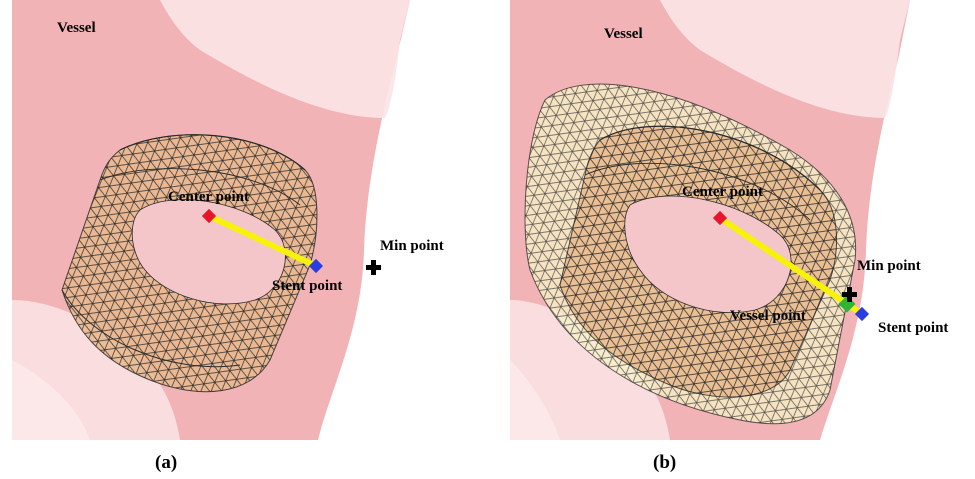 This screenshot has height=479, width=975. Describe the element at coordinates (849, 294) in the screenshot. I see `min-point-marker-b` at that location.